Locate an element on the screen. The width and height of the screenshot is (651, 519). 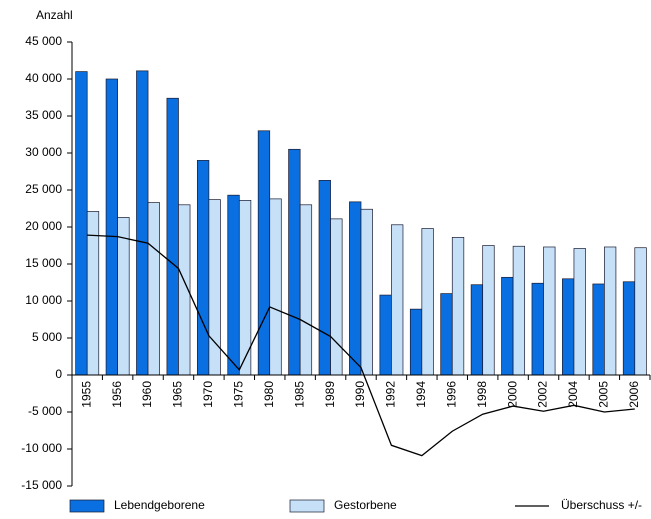
legend-label: Lebendgeborene is located at coordinates (159, 505).